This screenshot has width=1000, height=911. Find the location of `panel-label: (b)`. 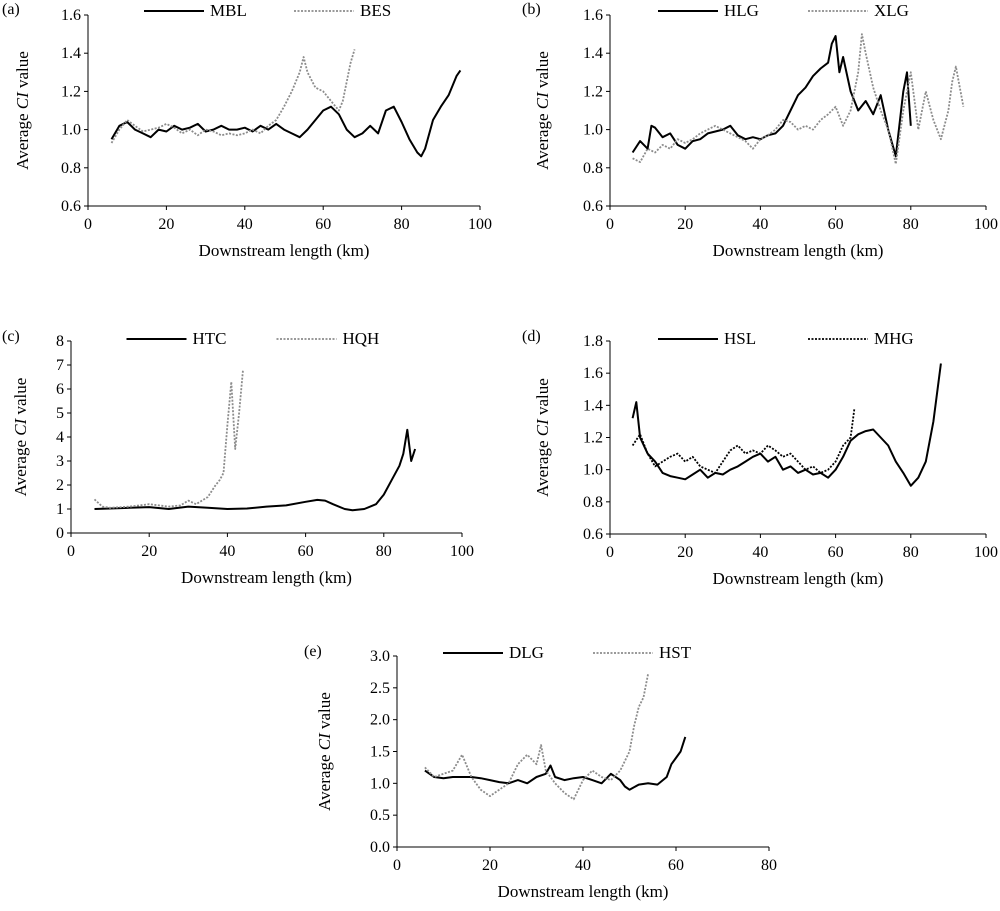

panel-label: (b) is located at coordinates (531, 9).